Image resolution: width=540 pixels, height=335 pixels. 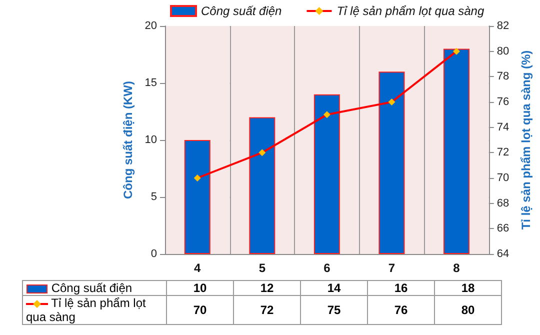 What do you see at coordinates (241, 11) in the screenshot?
I see `legend-label: Công suất điện` at bounding box center [241, 11].